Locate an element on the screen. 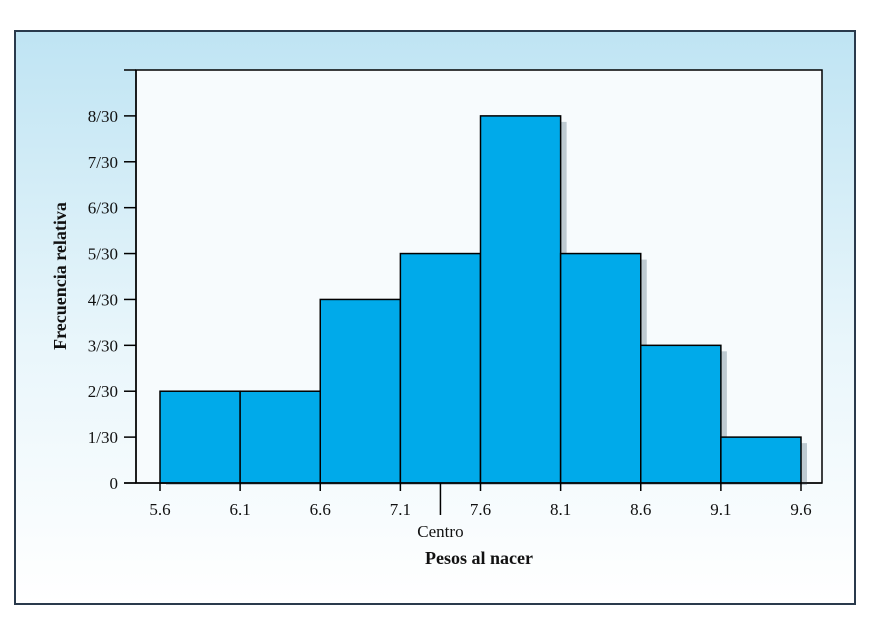 The height and width of the screenshot is (626, 874). x-tick-label: 5.6 is located at coordinates (159, 509).